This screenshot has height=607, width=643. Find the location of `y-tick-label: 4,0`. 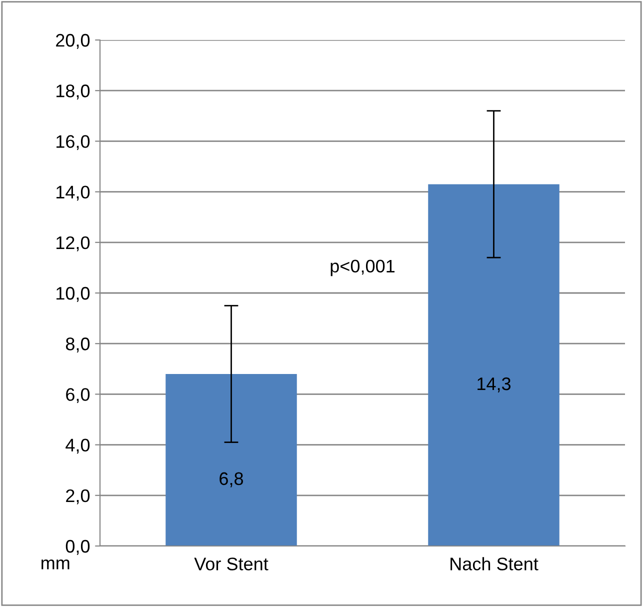

y-tick-label: 4,0 is located at coordinates (78, 446).